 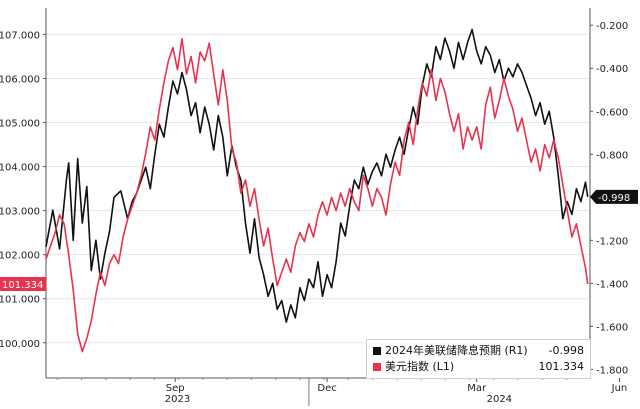 What do you see at coordinates (20, 79) in the screenshot?
I see `left-tick-label: 106.000` at bounding box center [20, 79].